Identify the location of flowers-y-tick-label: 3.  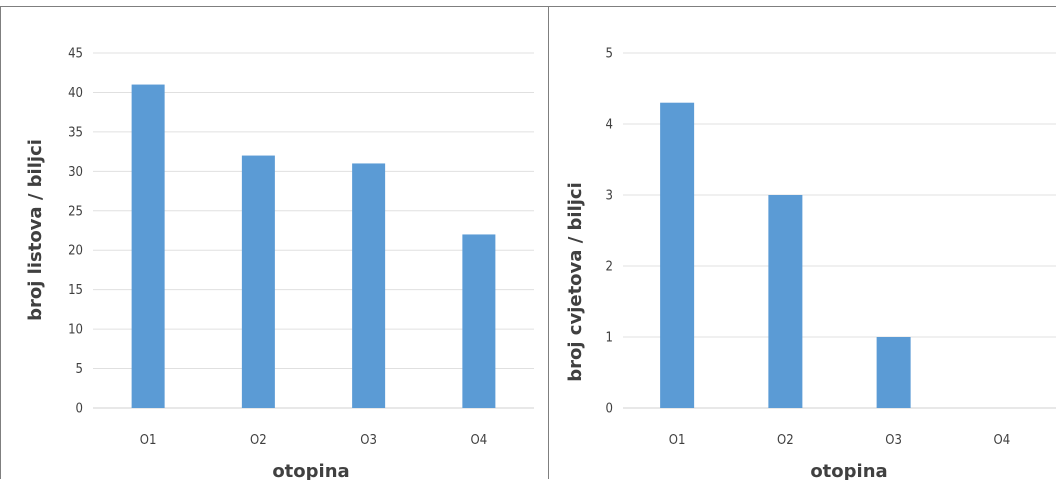
(609, 196).